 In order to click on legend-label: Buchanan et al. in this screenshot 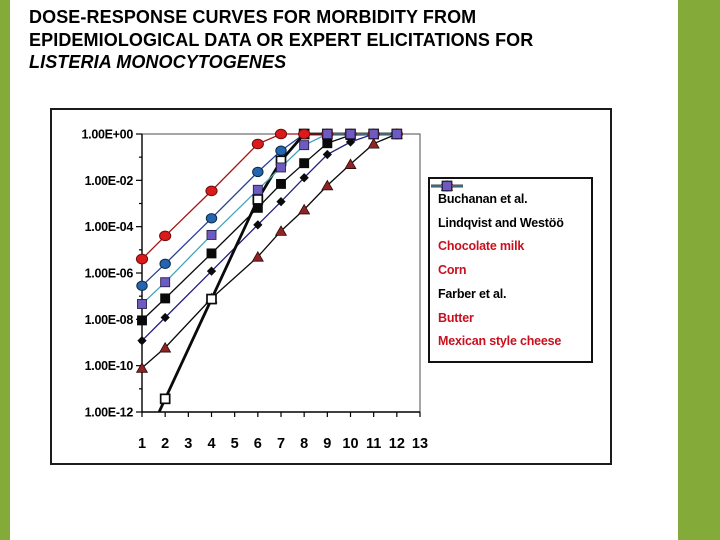, I will do `click(483, 198)`.